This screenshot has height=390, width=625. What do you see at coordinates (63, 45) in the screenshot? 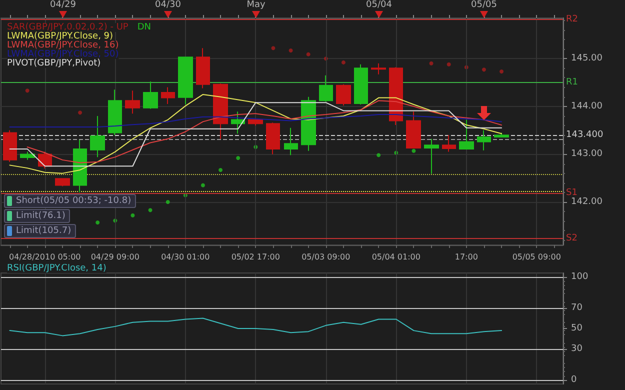
I see `text: LWMA(GBP/JPY.Close, 16)` at bounding box center [63, 45].